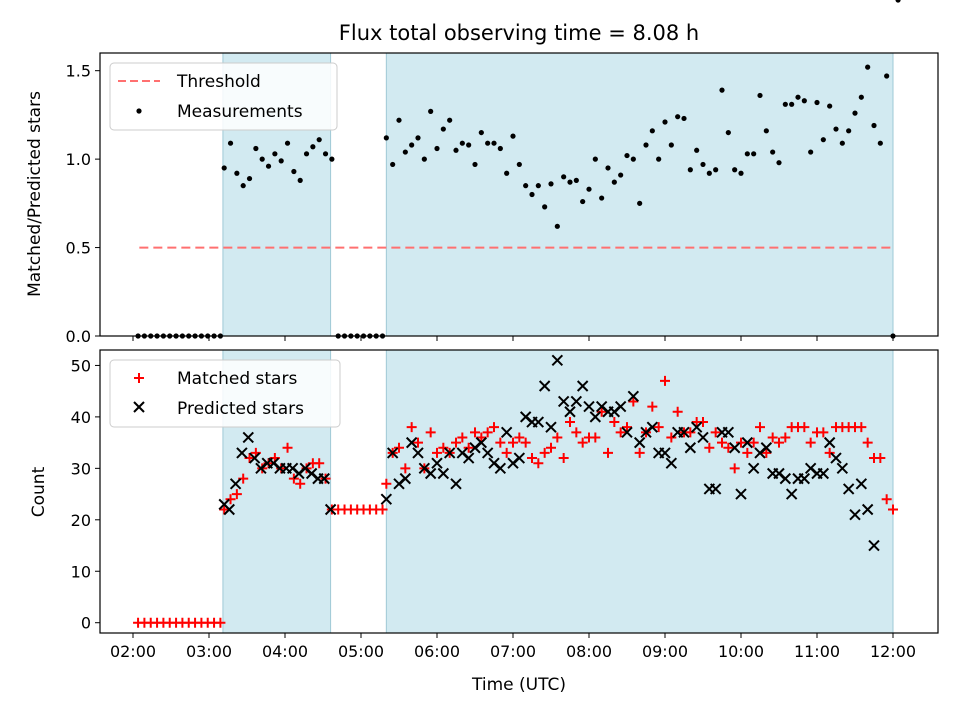  What do you see at coordinates (817, 651) in the screenshot?
I see `x-tick-label: 11:00` at bounding box center [817, 651].